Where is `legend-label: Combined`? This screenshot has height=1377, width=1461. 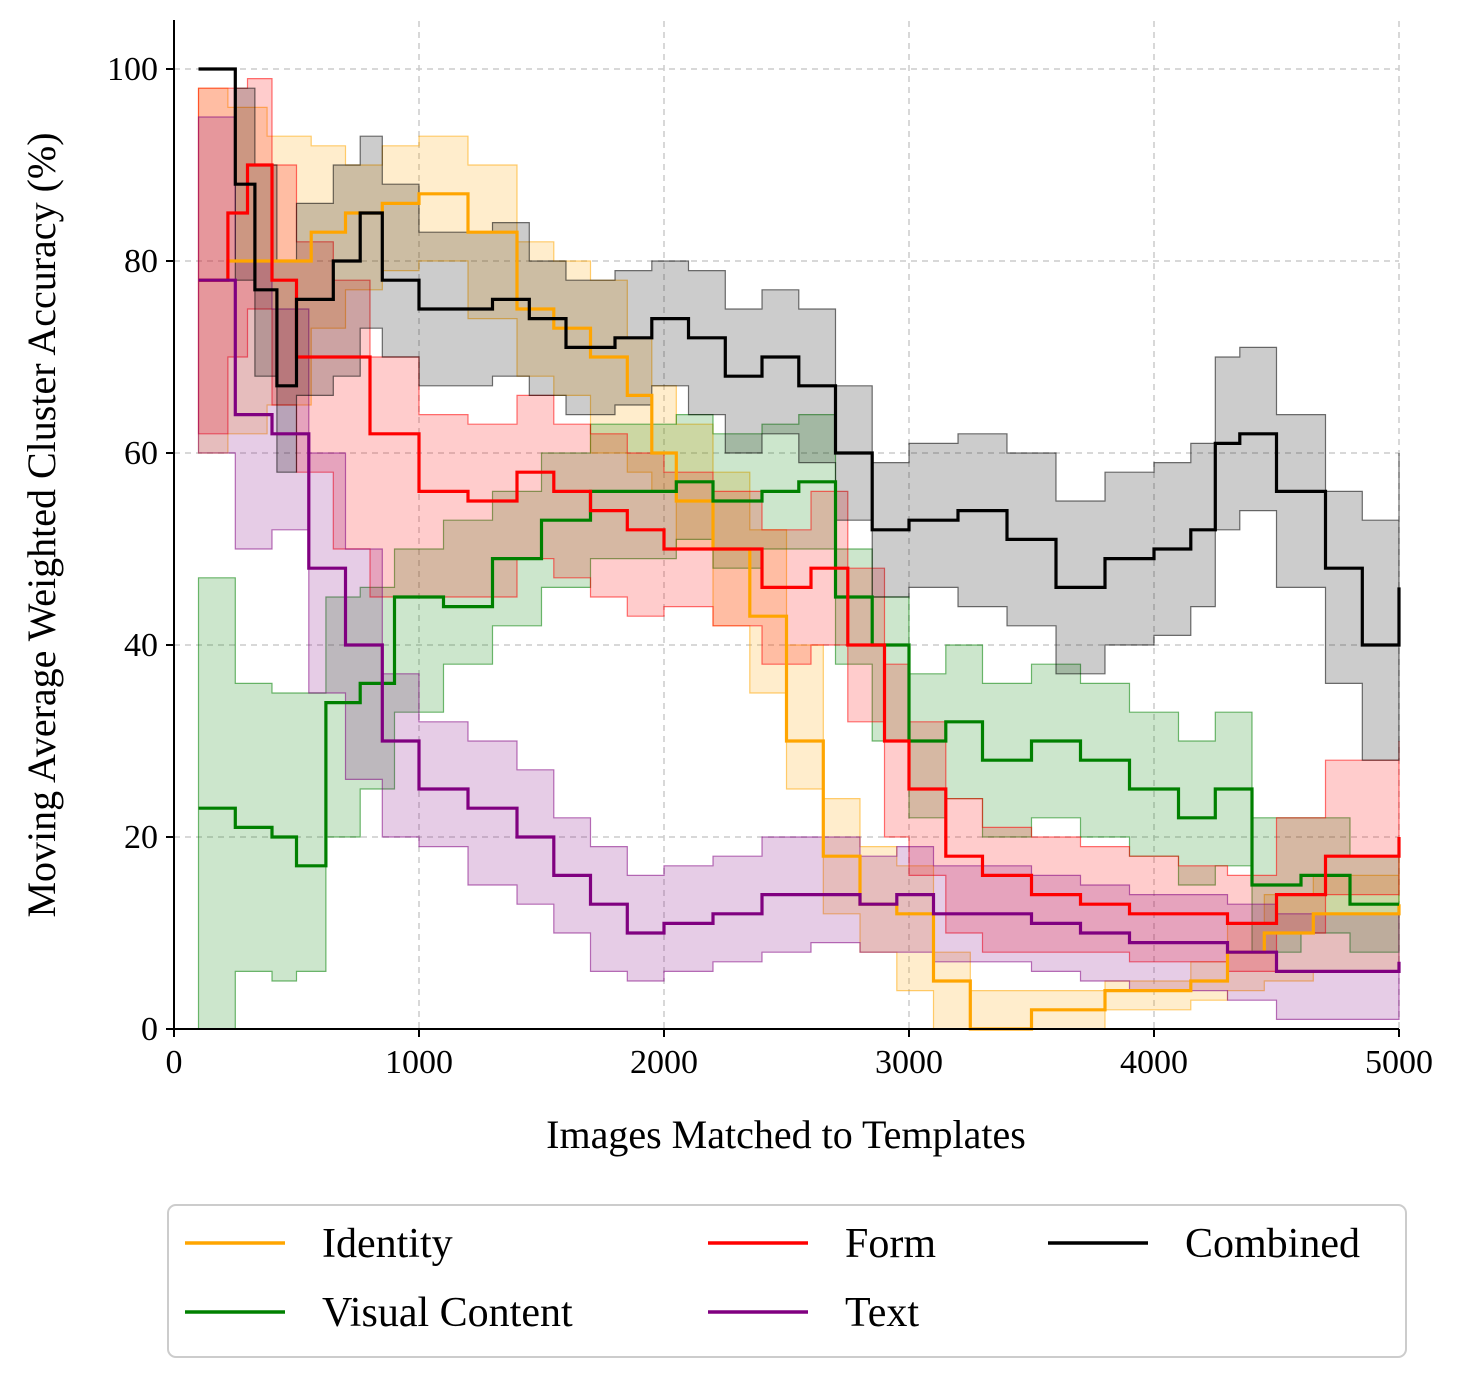 legend-label: Combined is located at coordinates (1272, 1244).